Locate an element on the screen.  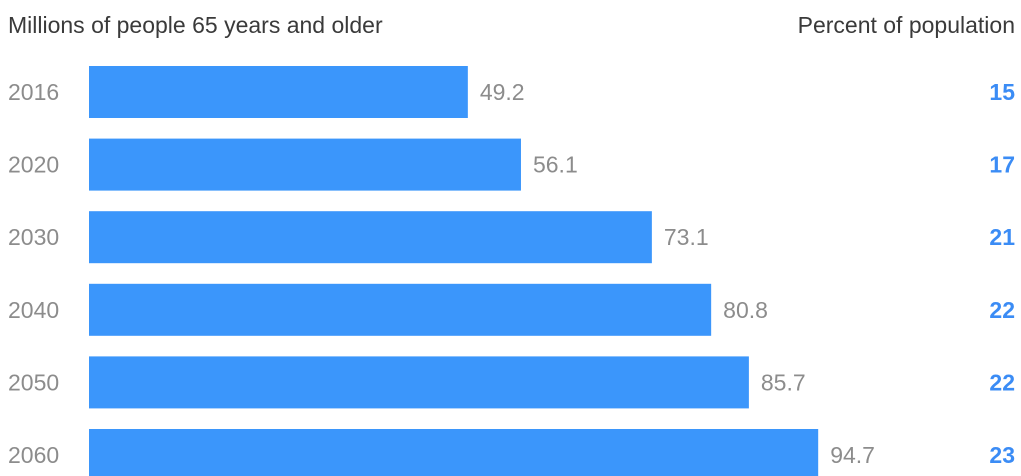
value-label-2020: 56.1 is located at coordinates (555, 165).